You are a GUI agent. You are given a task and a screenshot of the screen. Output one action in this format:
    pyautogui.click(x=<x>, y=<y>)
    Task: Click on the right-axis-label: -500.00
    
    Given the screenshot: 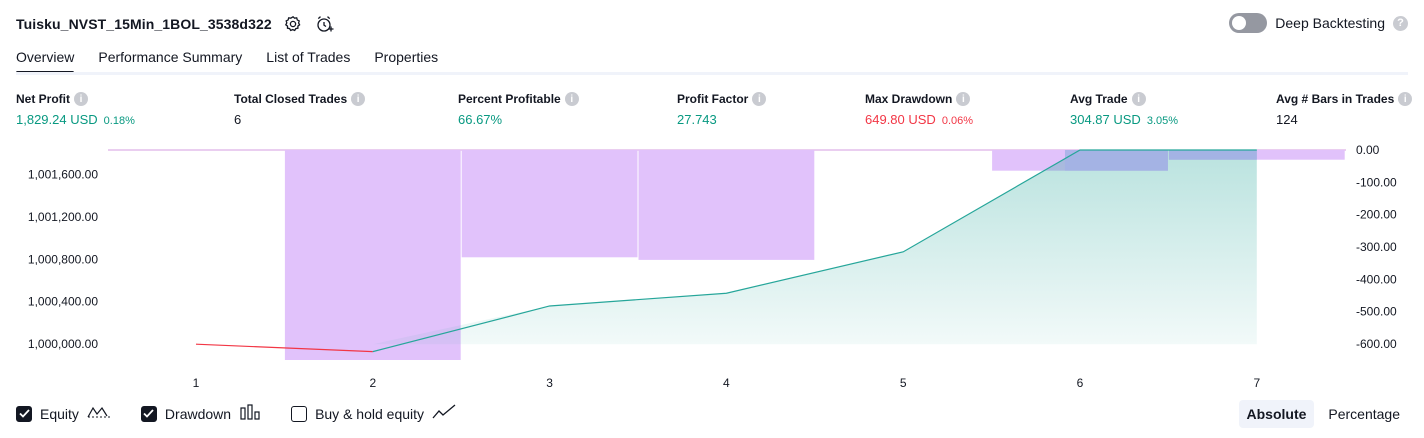 What is the action you would take?
    pyautogui.click(x=1376, y=312)
    